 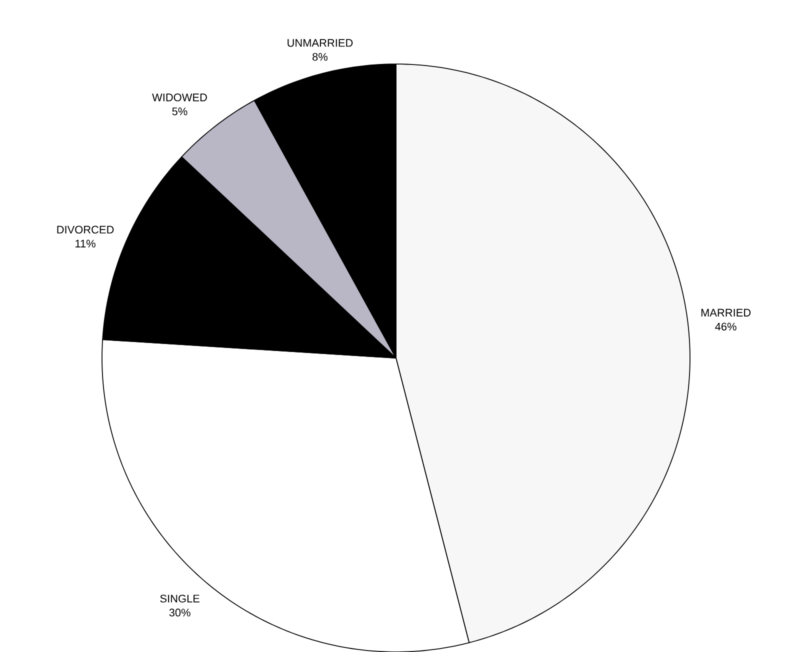 I want to click on slice-label: WIDOWED, so click(x=179, y=97).